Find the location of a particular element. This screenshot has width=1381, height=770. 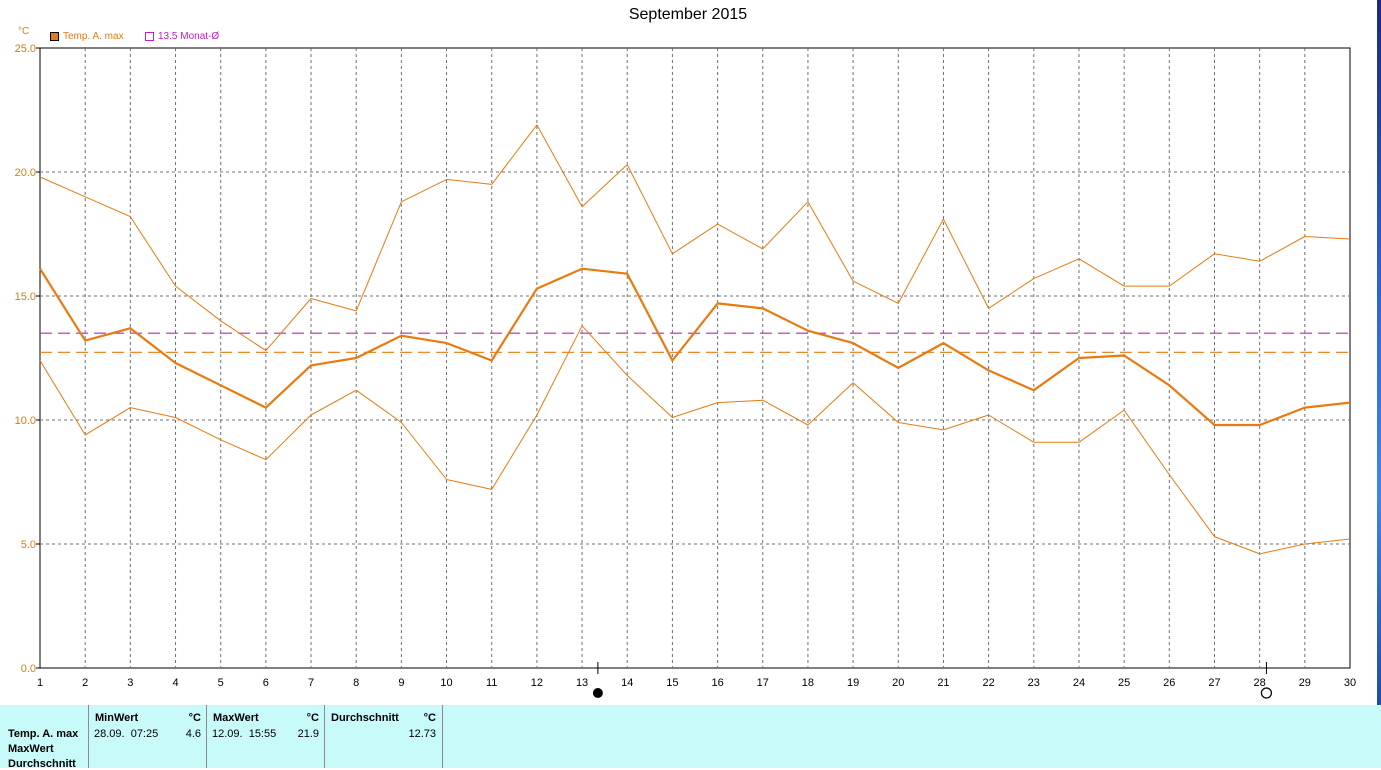

x-tick-label: 10 is located at coordinates (446, 683).